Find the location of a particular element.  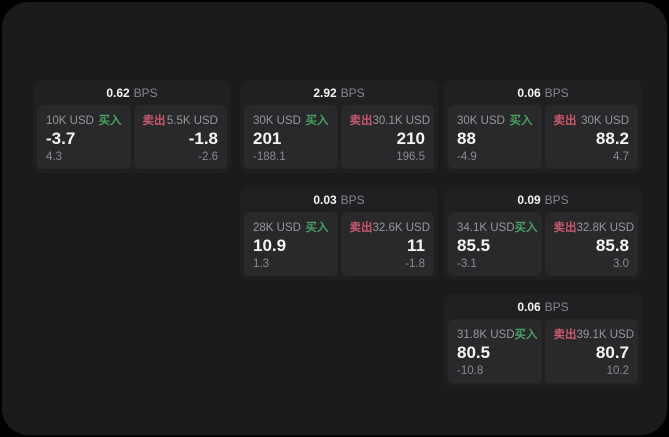

buy-sub-value: -3.1 is located at coordinates (467, 264).